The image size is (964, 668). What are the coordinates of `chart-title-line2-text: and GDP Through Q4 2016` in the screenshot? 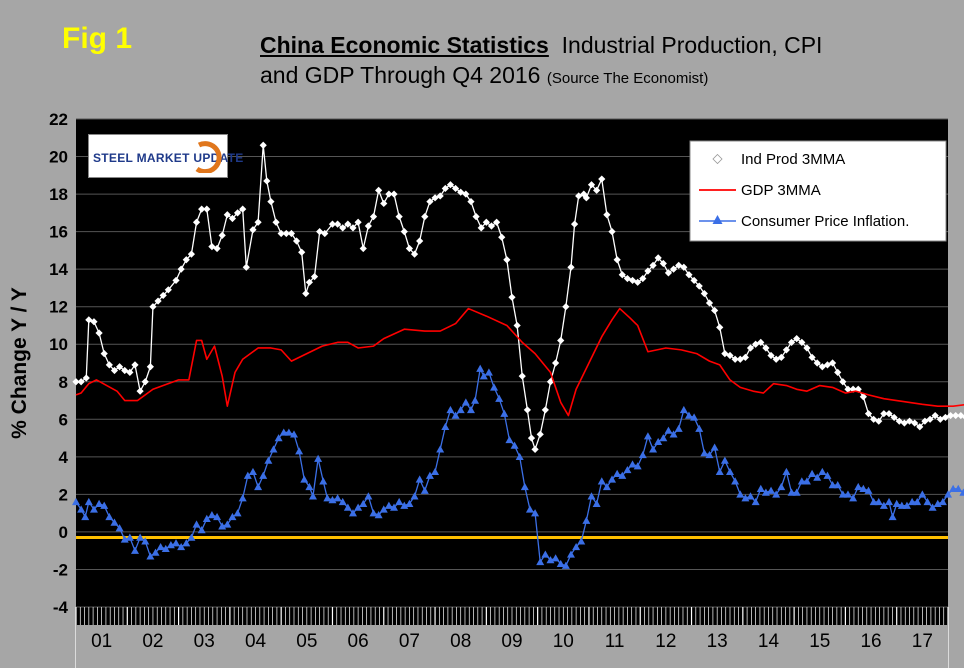 It's located at (400, 75).